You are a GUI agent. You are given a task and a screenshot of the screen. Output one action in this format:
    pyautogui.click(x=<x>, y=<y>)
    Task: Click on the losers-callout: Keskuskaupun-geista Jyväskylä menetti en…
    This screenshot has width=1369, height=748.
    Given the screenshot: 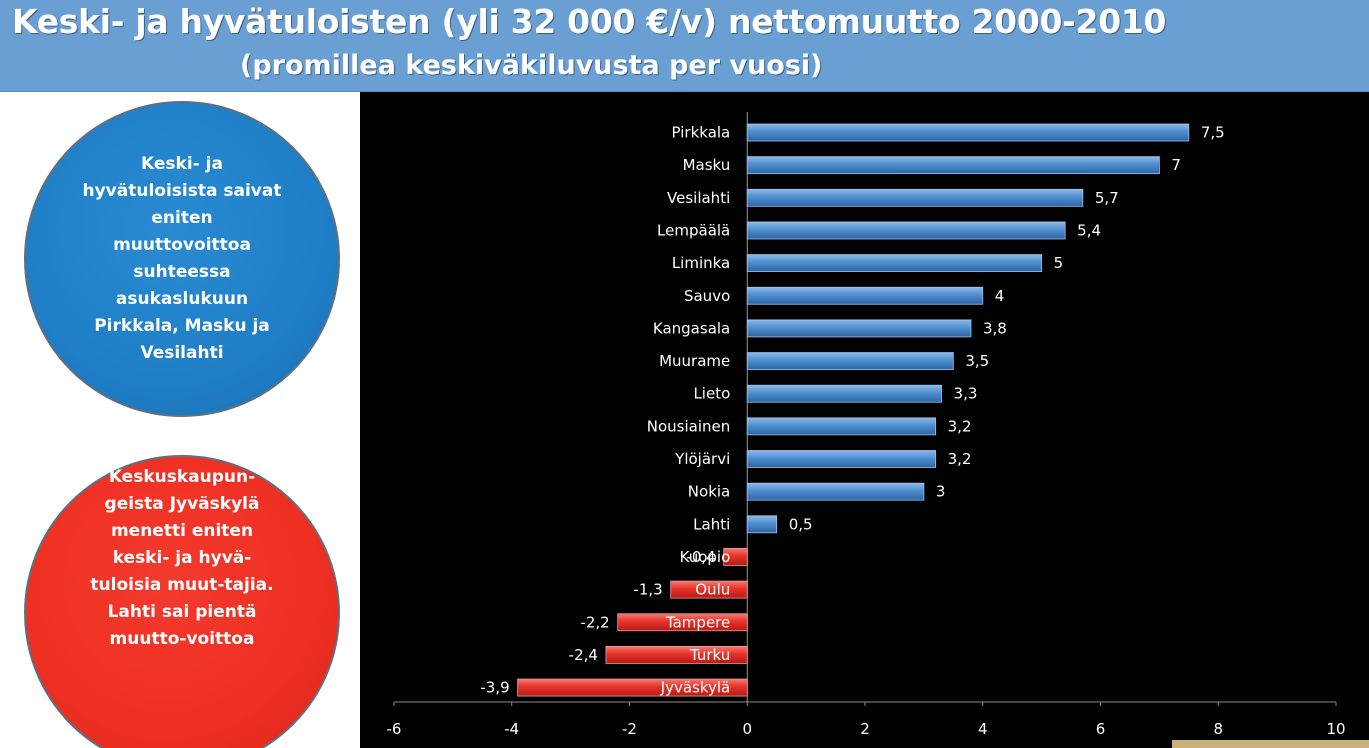 What is the action you would take?
    pyautogui.click(x=182, y=601)
    